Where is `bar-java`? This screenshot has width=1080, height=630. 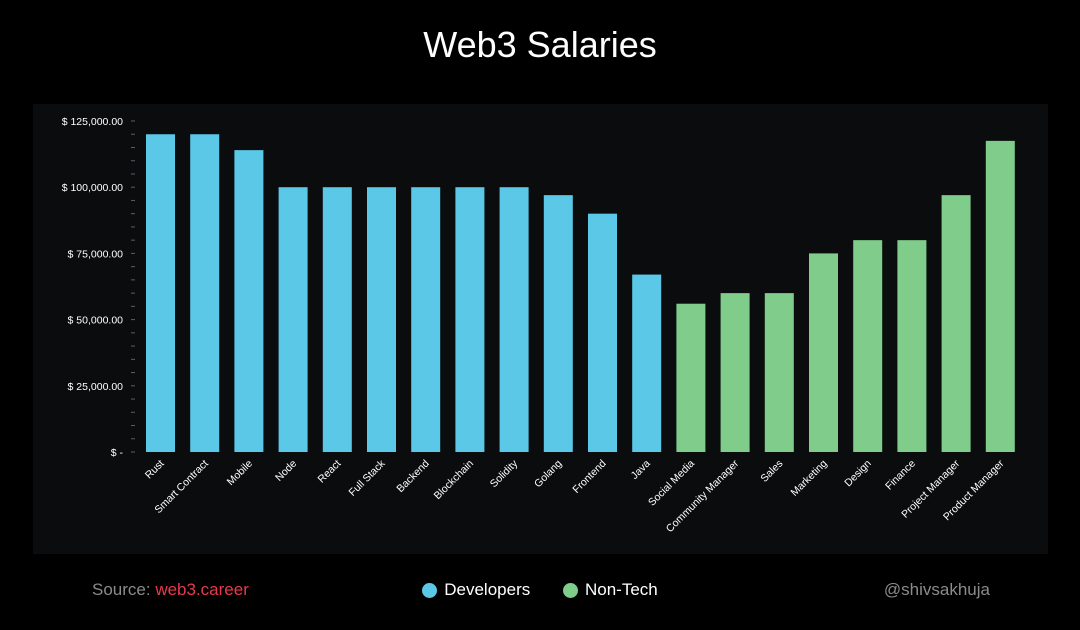
bar-java is located at coordinates (647, 363).